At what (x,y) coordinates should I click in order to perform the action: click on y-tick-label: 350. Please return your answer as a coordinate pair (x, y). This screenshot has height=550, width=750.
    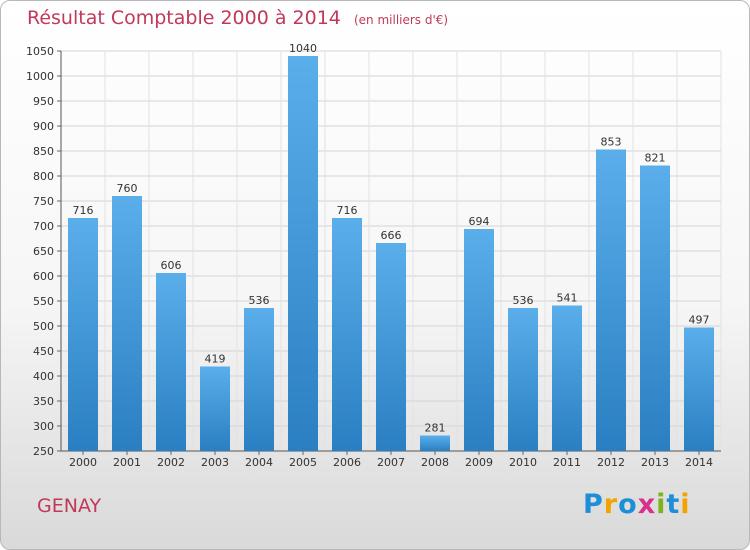
    Looking at the image, I should click on (43, 401).